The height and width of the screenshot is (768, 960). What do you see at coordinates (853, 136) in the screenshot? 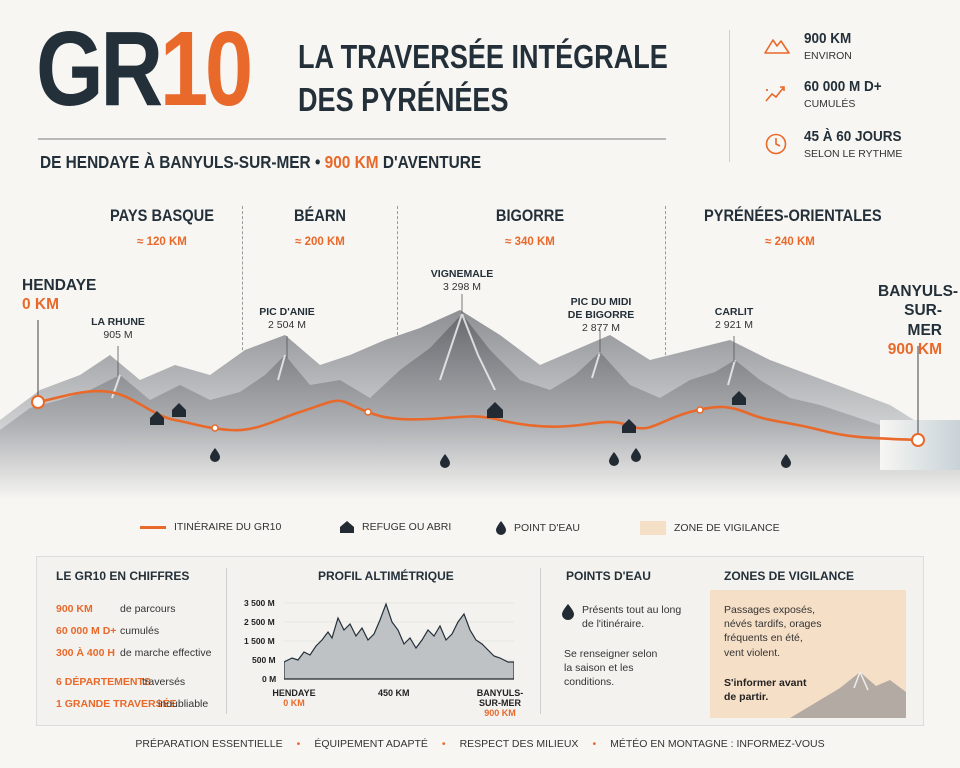
I see `stat-value: 45 À 60 JOURS` at bounding box center [853, 136].